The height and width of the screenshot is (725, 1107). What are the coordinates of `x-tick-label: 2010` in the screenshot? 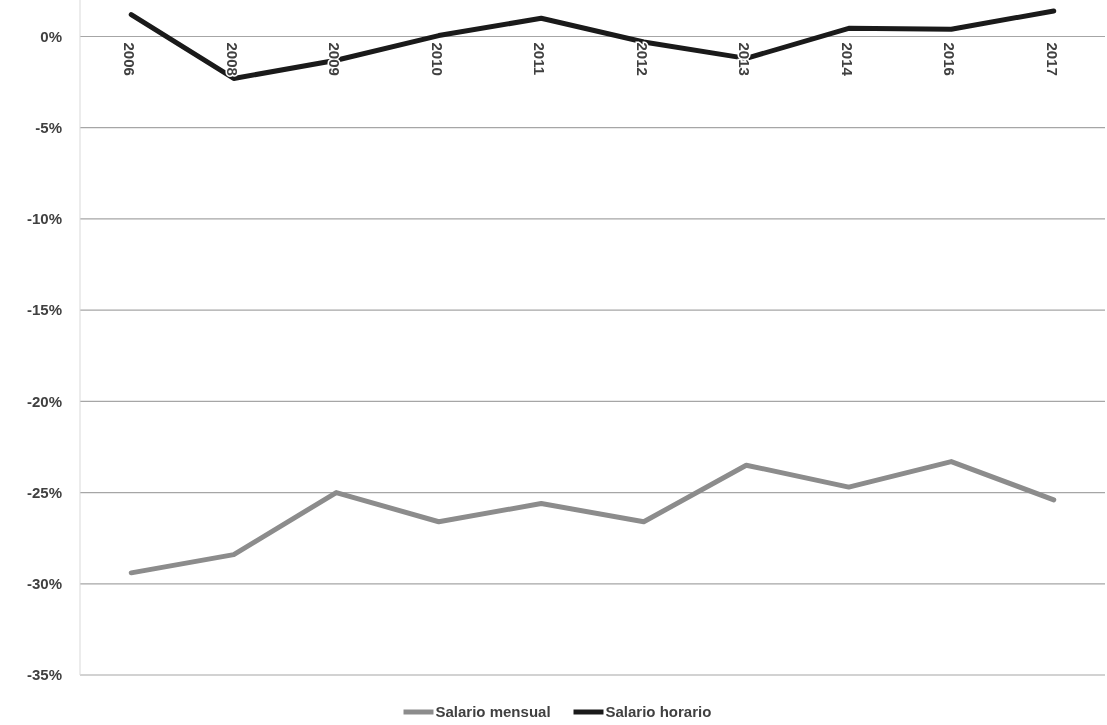 It's located at (437, 59).